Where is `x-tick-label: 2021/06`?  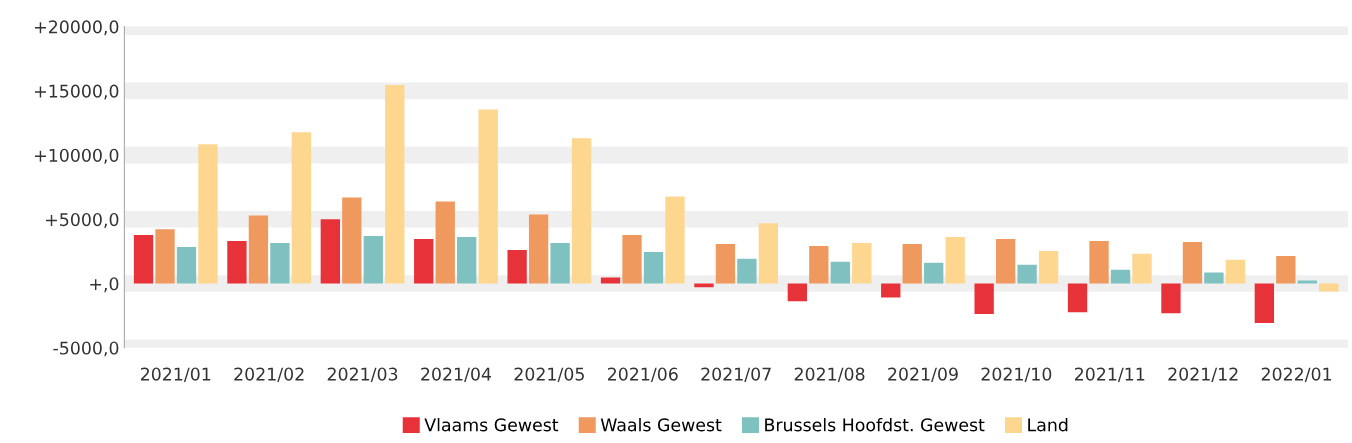 x-tick-label: 2021/06 is located at coordinates (642, 374).